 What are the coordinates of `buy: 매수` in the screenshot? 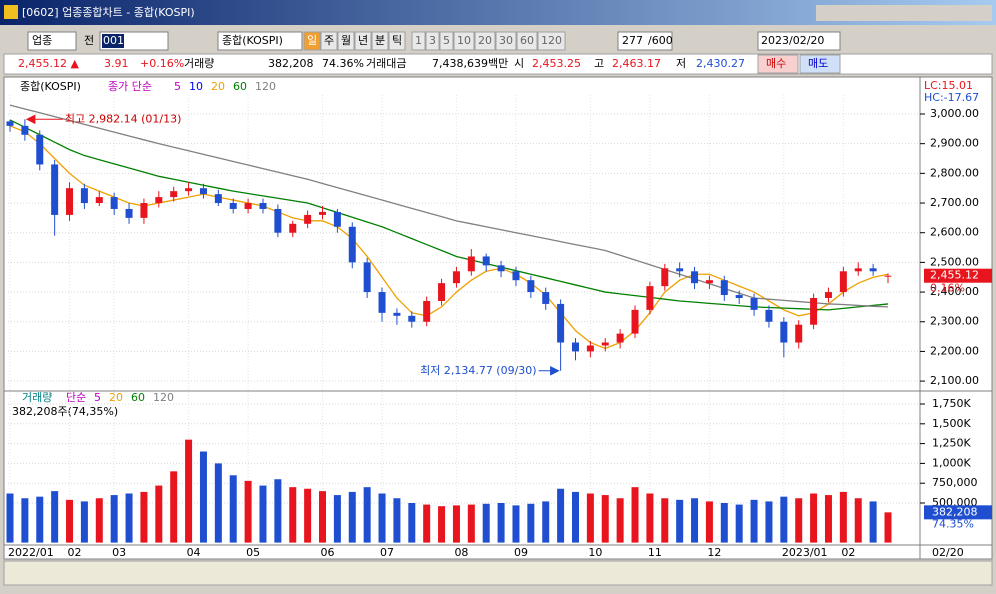 It's located at (776, 63).